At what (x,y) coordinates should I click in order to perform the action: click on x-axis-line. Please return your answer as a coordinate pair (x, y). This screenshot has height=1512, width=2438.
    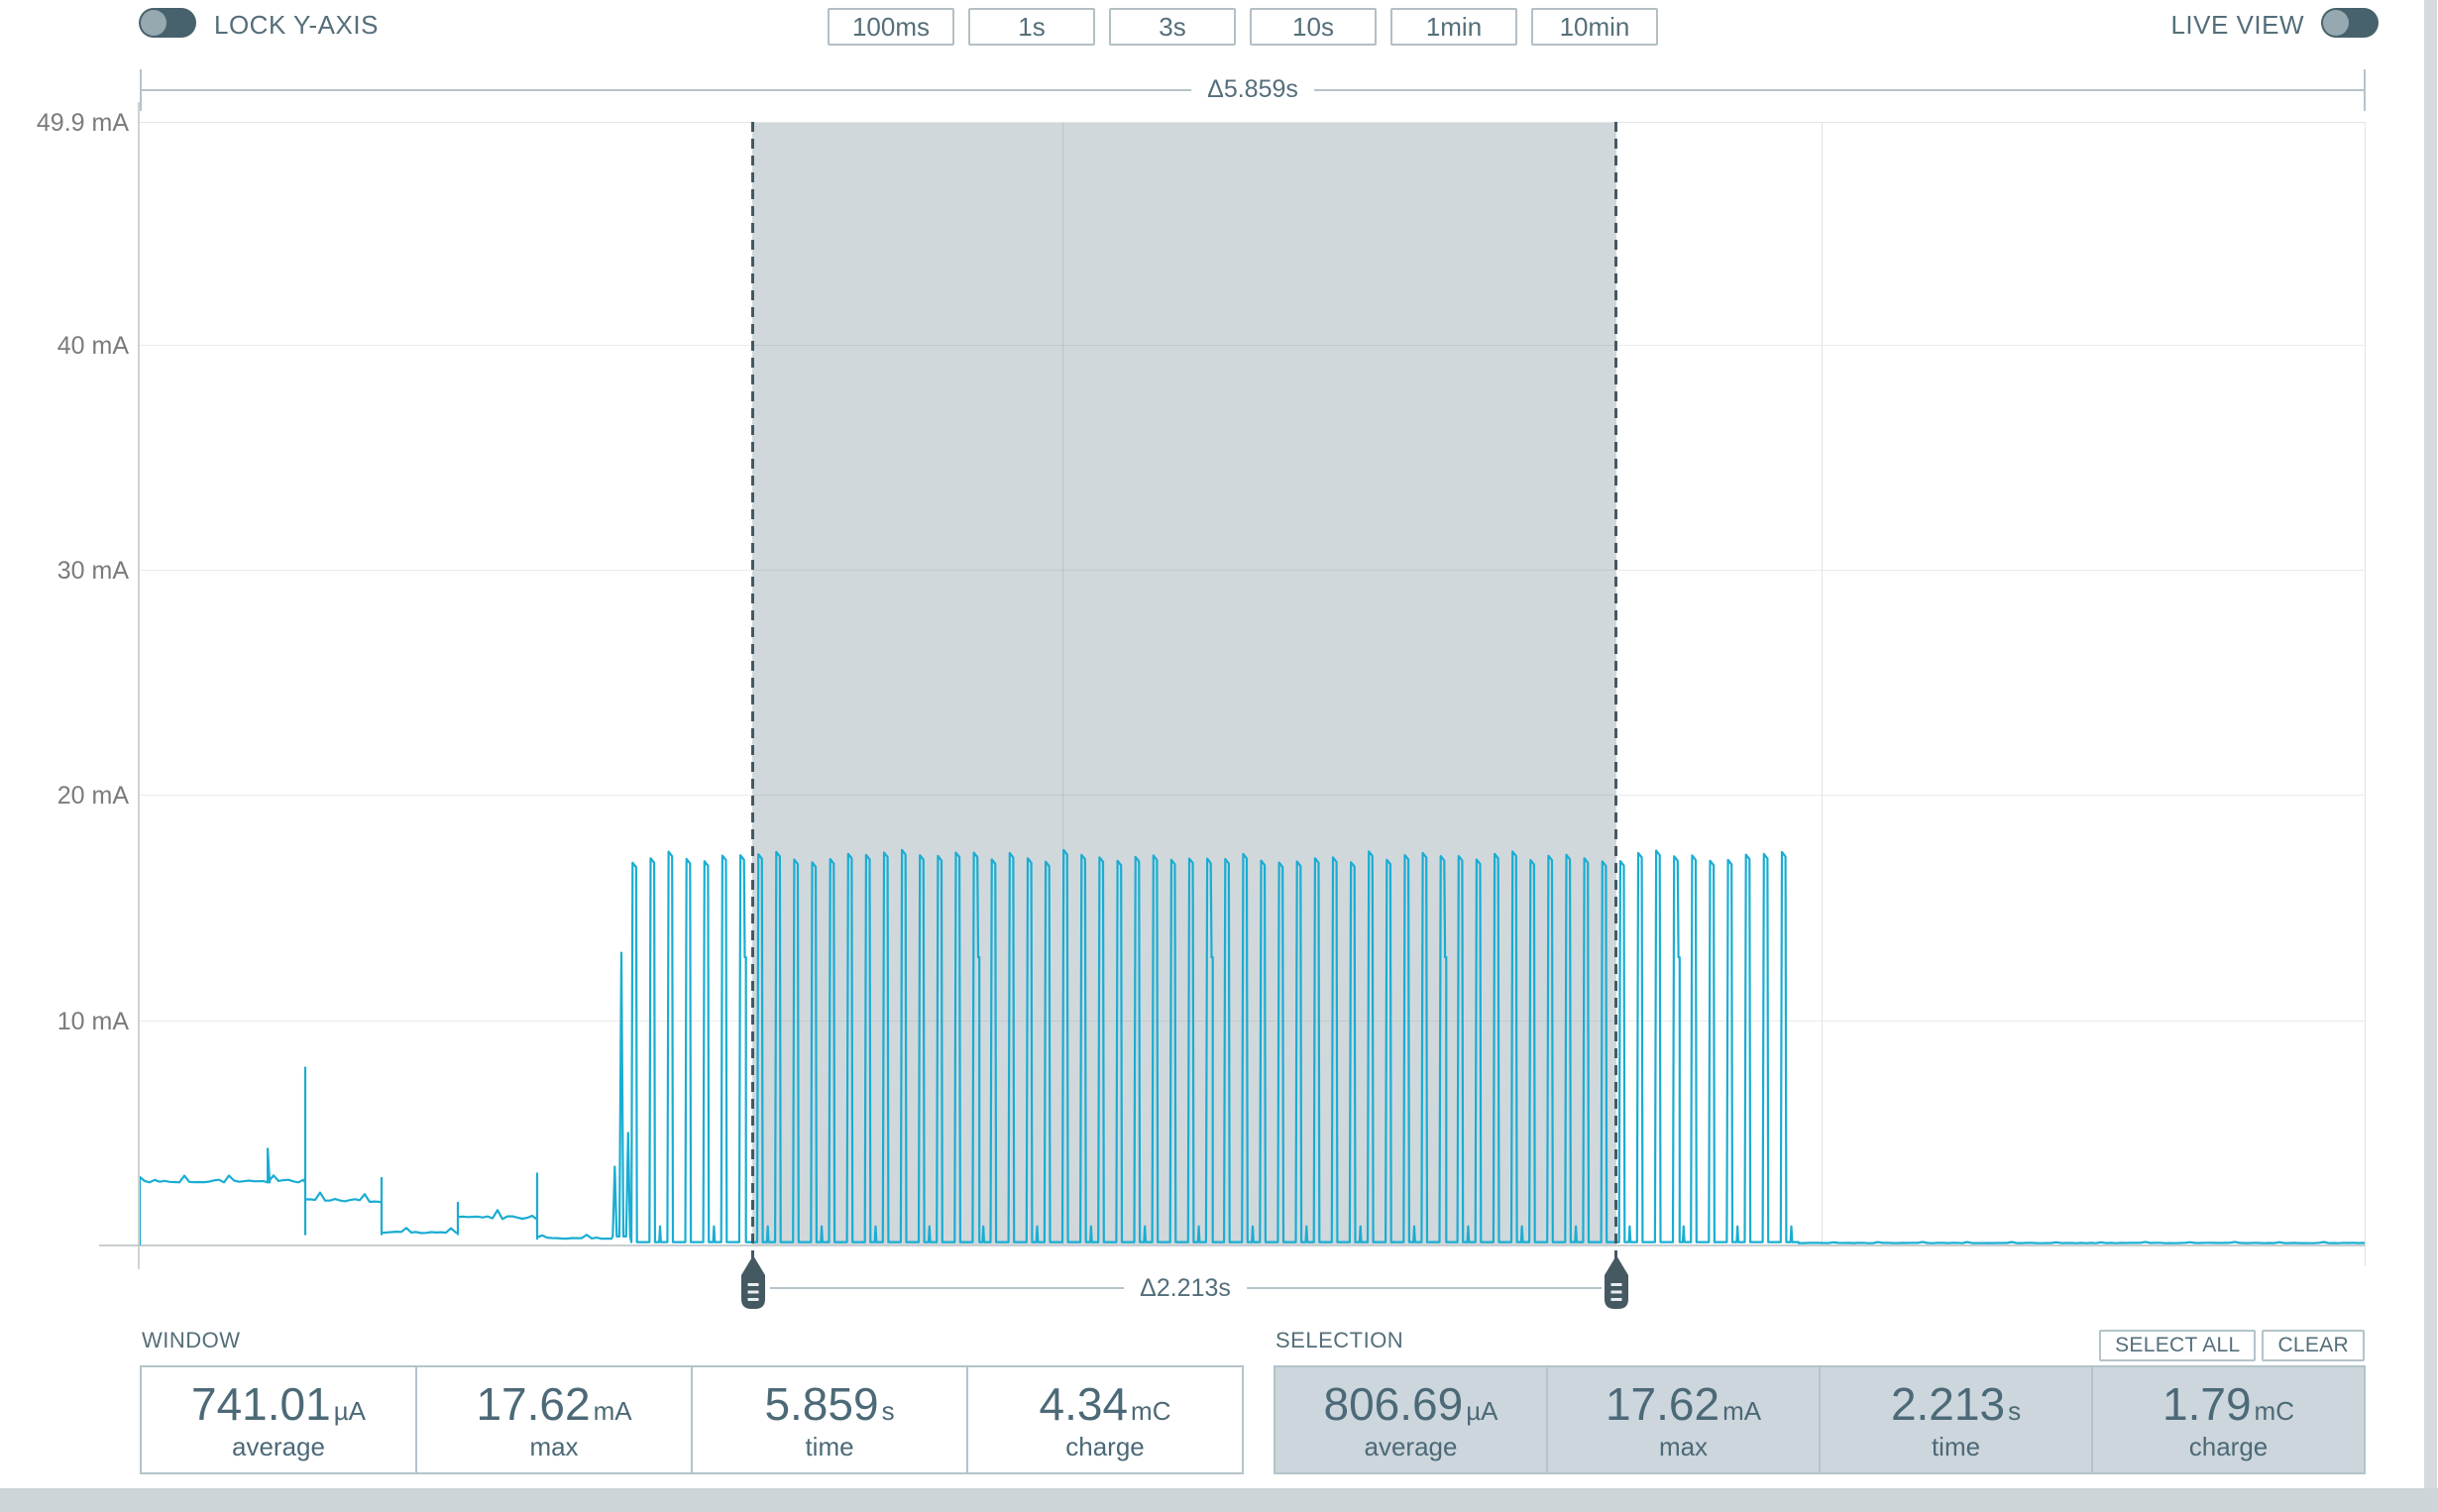
    Looking at the image, I should click on (1232, 1245).